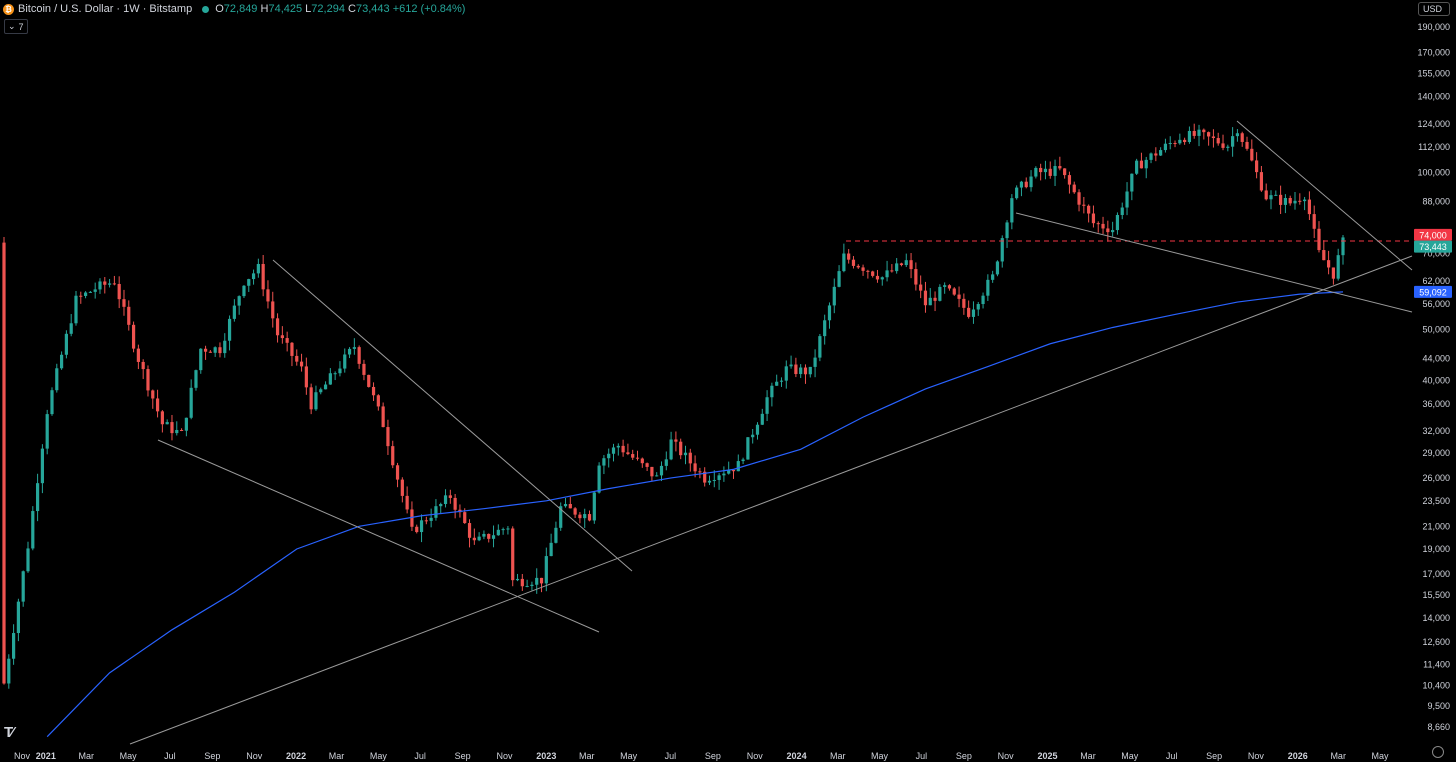  What do you see at coordinates (1436, 595) in the screenshot?
I see `y-tick-label: 15,500` at bounding box center [1436, 595].